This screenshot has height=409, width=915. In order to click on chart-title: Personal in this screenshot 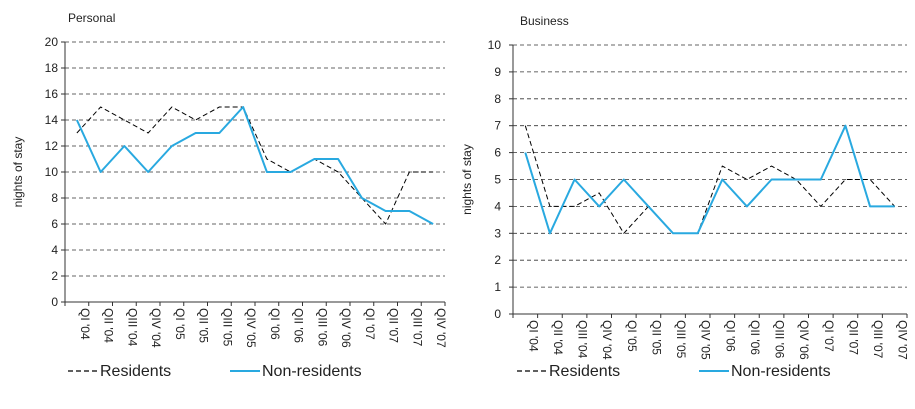, I will do `click(91, 18)`.